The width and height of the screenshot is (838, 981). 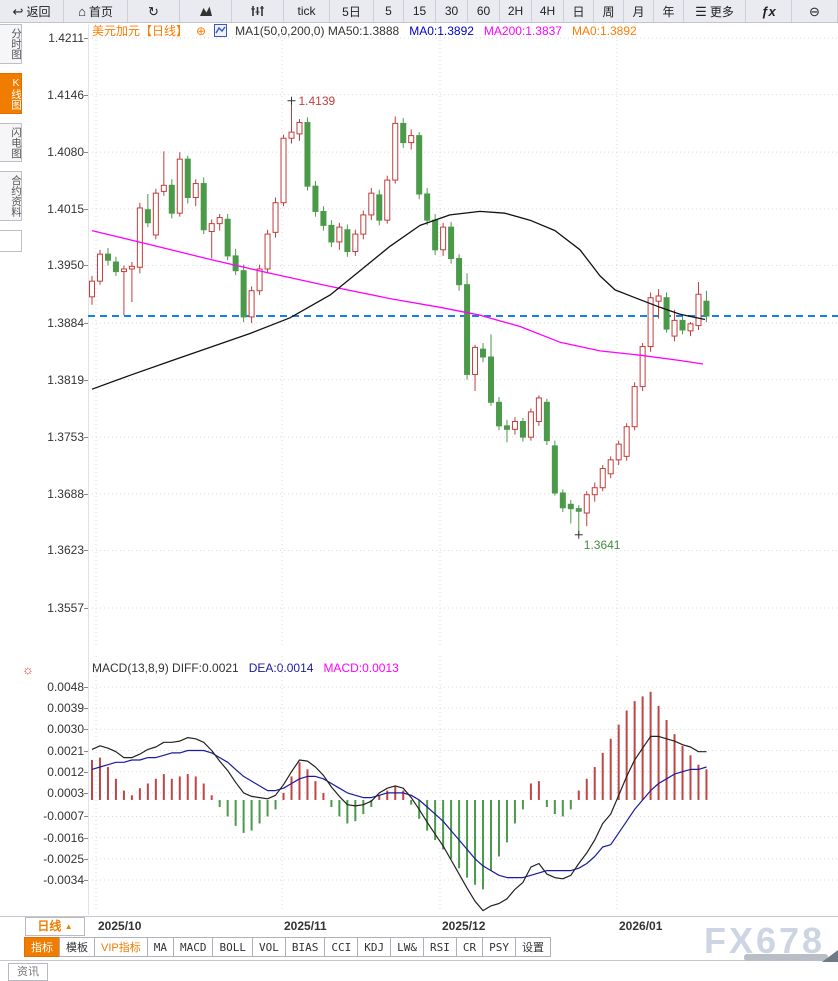 What do you see at coordinates (397, 297) in the screenshot?
I see `ma200-line` at bounding box center [397, 297].